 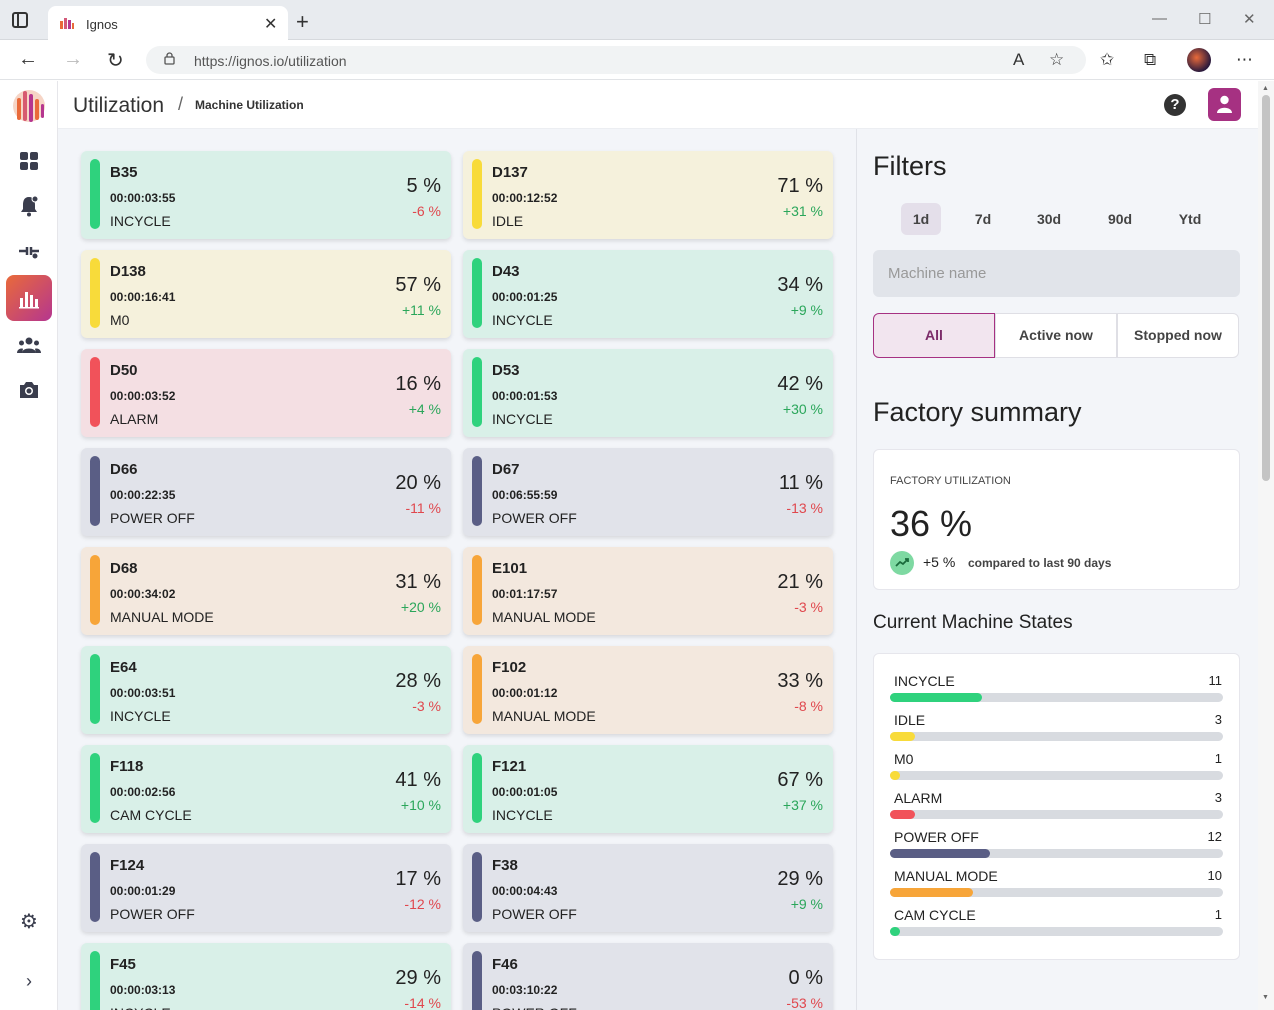 What do you see at coordinates (28, 59) in the screenshot?
I see `back-icon: ←` at bounding box center [28, 59].